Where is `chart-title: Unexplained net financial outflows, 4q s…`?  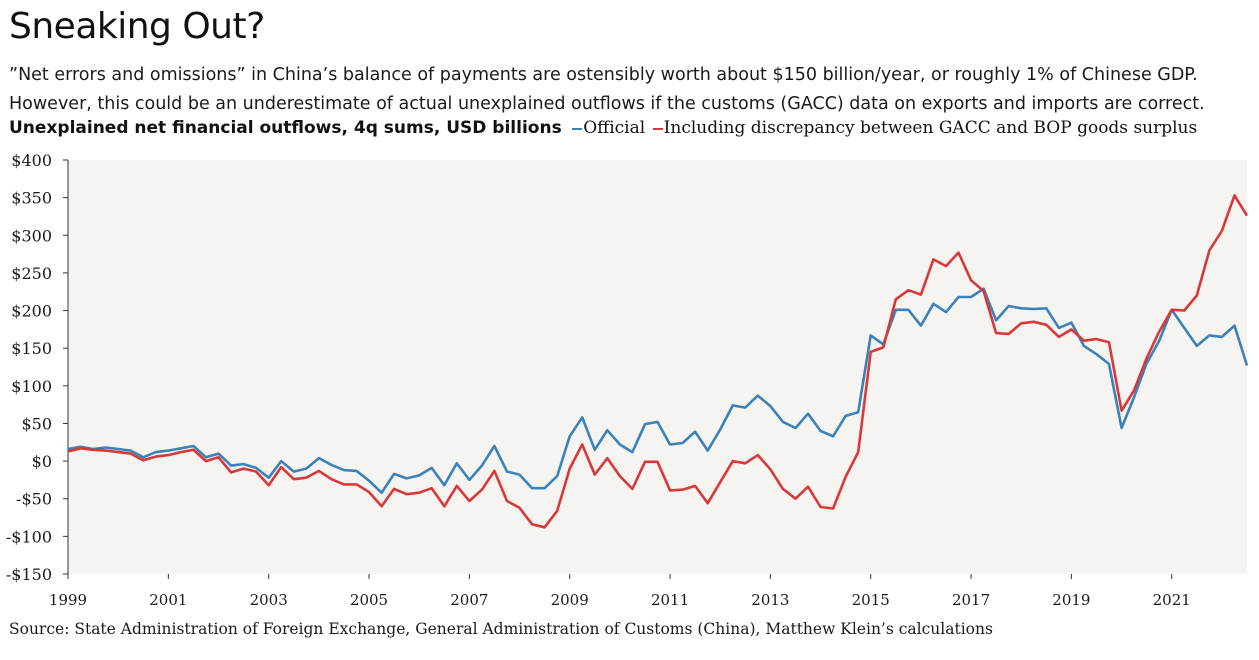
chart-title: Unexplained net financial outflows, 4q s… is located at coordinates (285, 128).